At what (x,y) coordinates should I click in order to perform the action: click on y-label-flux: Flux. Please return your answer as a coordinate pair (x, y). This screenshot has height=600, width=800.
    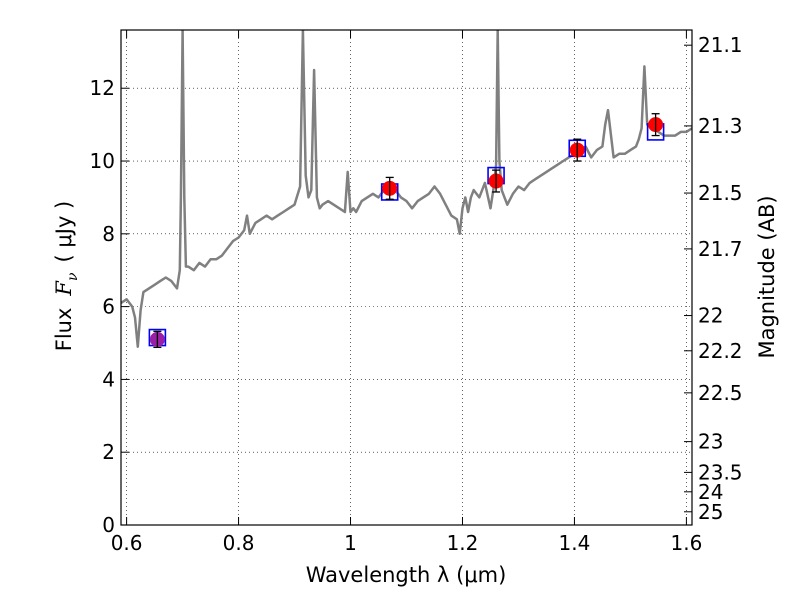
    Looking at the image, I should click on (64, 330).